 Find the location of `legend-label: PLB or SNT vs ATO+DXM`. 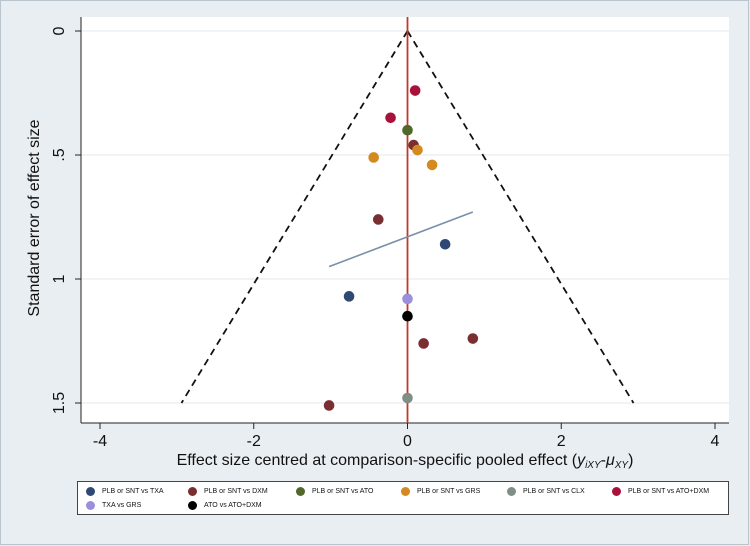

legend-label: PLB or SNT vs ATO+DXM is located at coordinates (669, 491).